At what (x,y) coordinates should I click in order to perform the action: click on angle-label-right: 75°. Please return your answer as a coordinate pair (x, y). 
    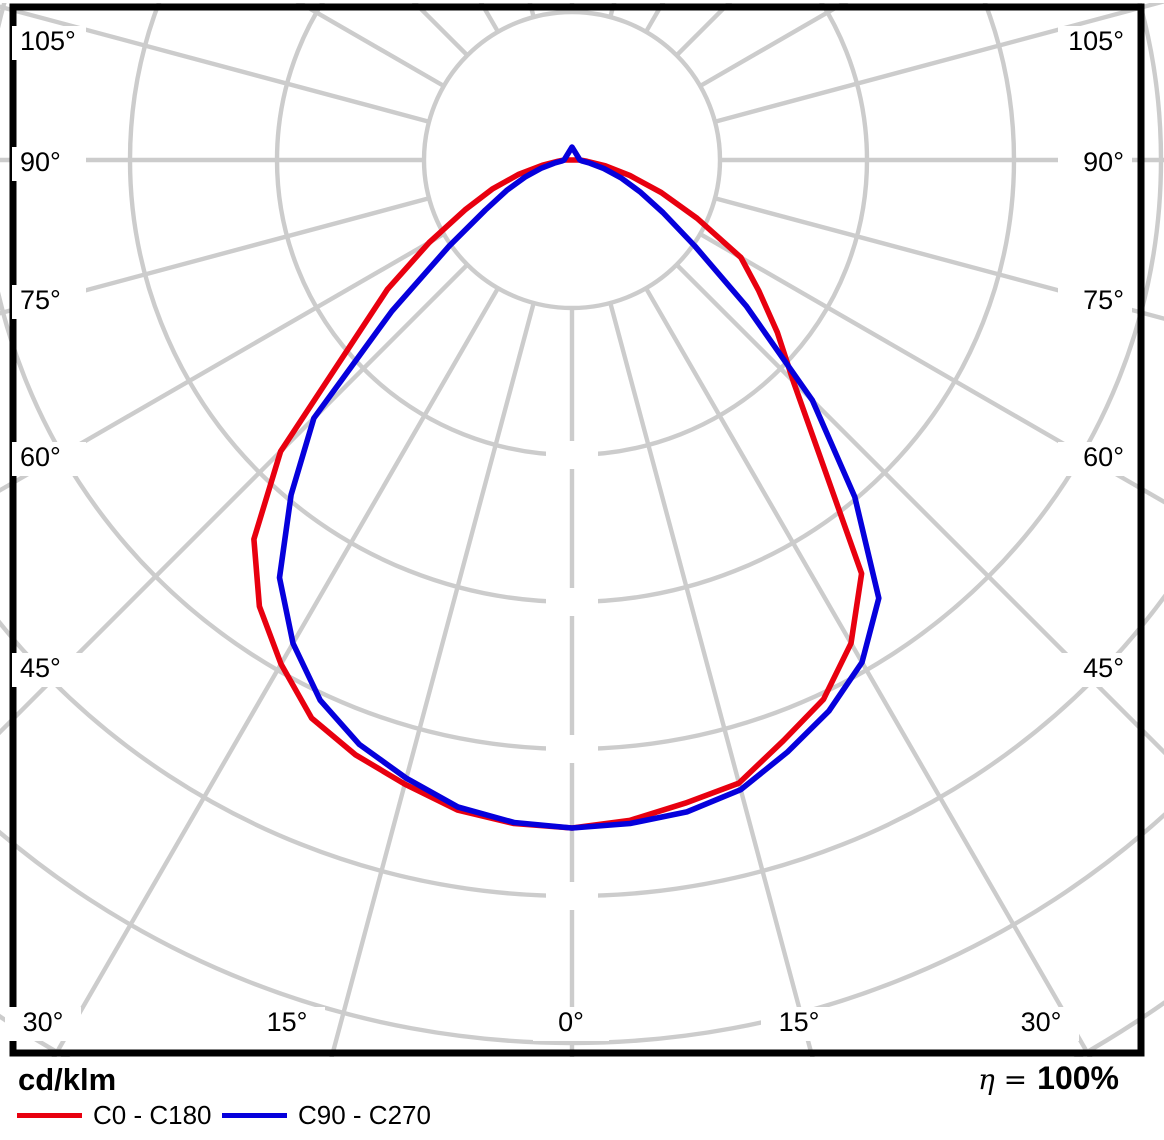
    Looking at the image, I should click on (1103, 300).